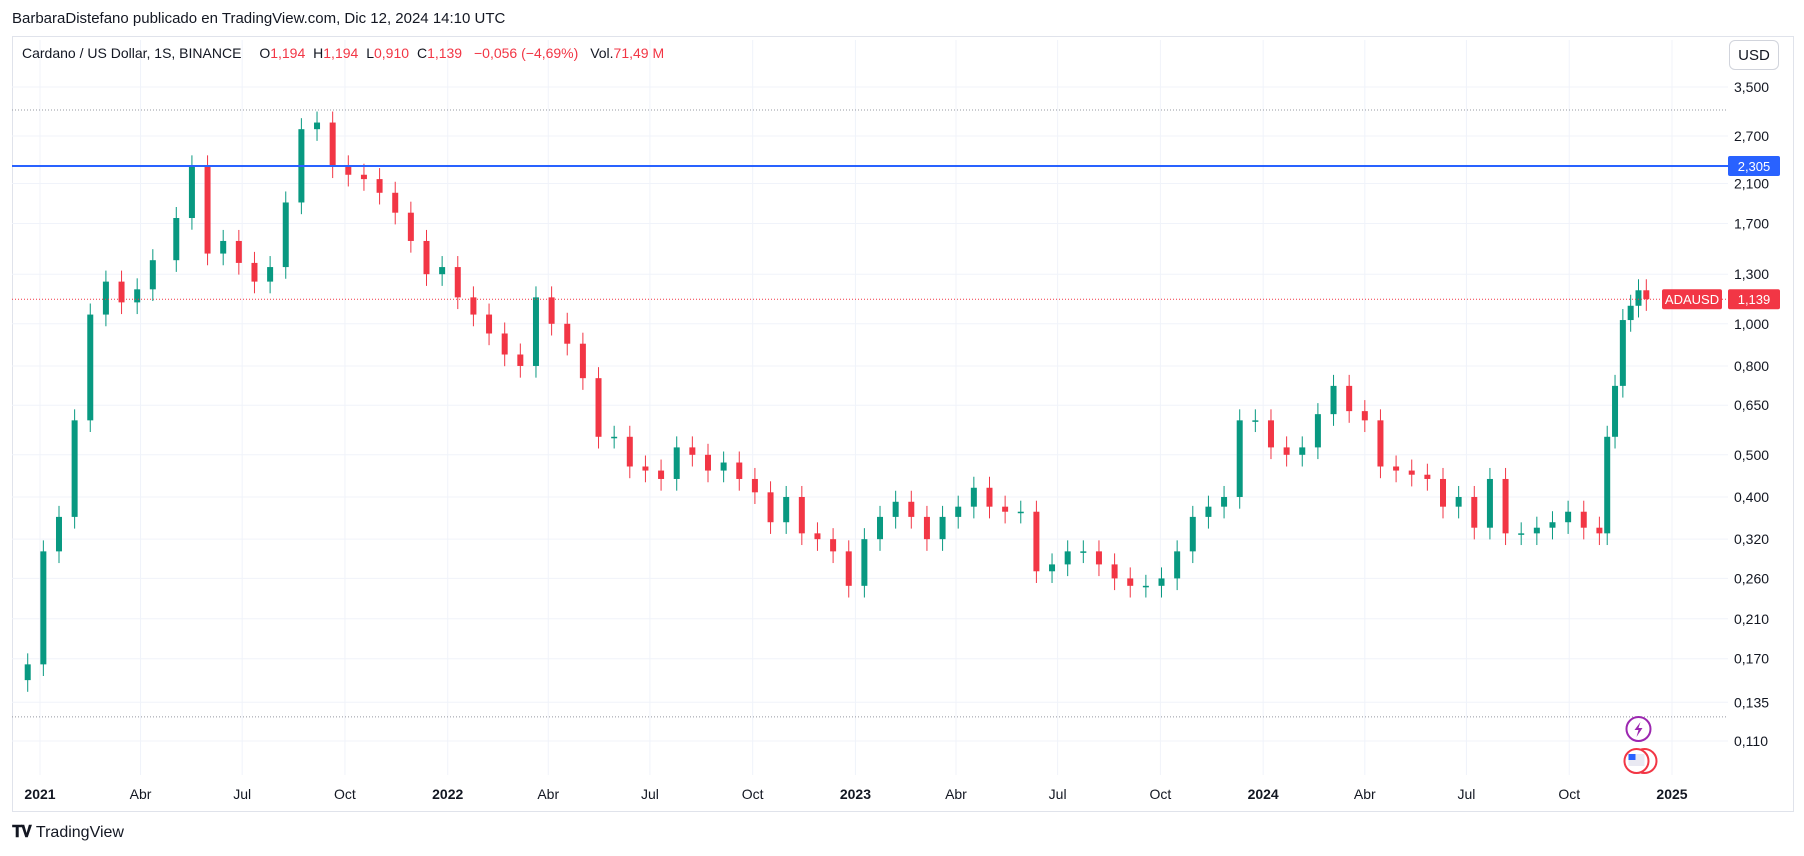  What do you see at coordinates (1751, 741) in the screenshot?
I see `y-tick-label: 0,110` at bounding box center [1751, 741].